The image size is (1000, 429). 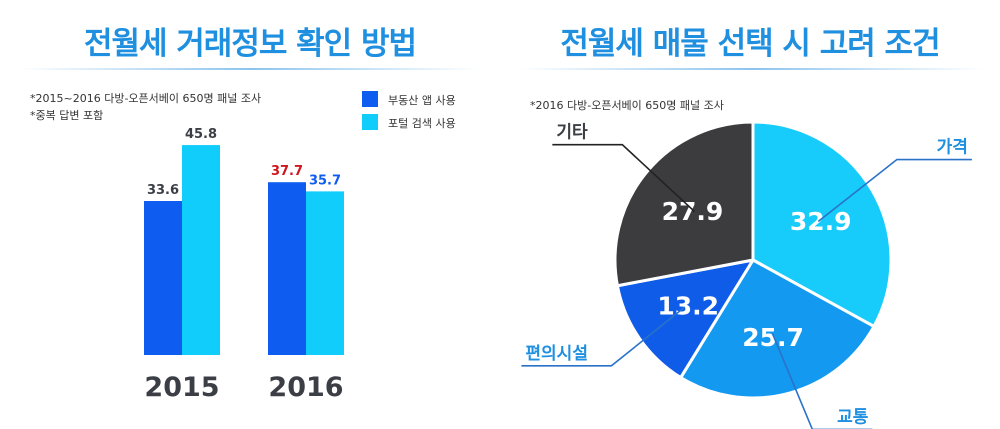 I want to click on bar-value-label: 45.8, so click(x=201, y=134).